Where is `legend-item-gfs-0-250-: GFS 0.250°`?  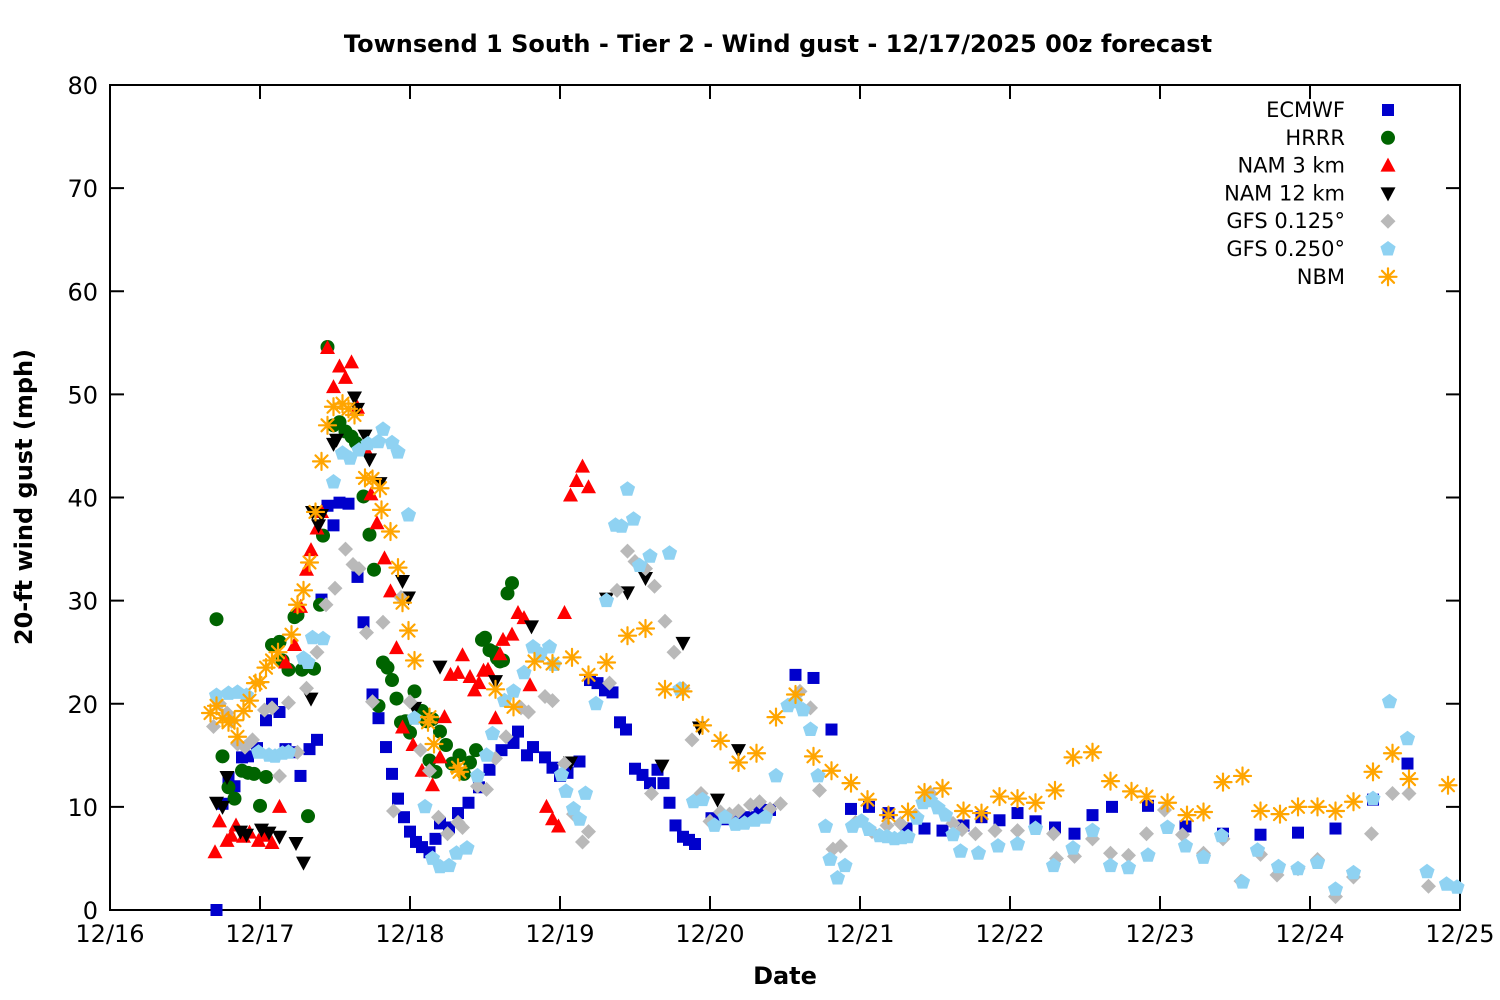
legend-item-gfs-0-250-: GFS 0.250° is located at coordinates (1311, 249).